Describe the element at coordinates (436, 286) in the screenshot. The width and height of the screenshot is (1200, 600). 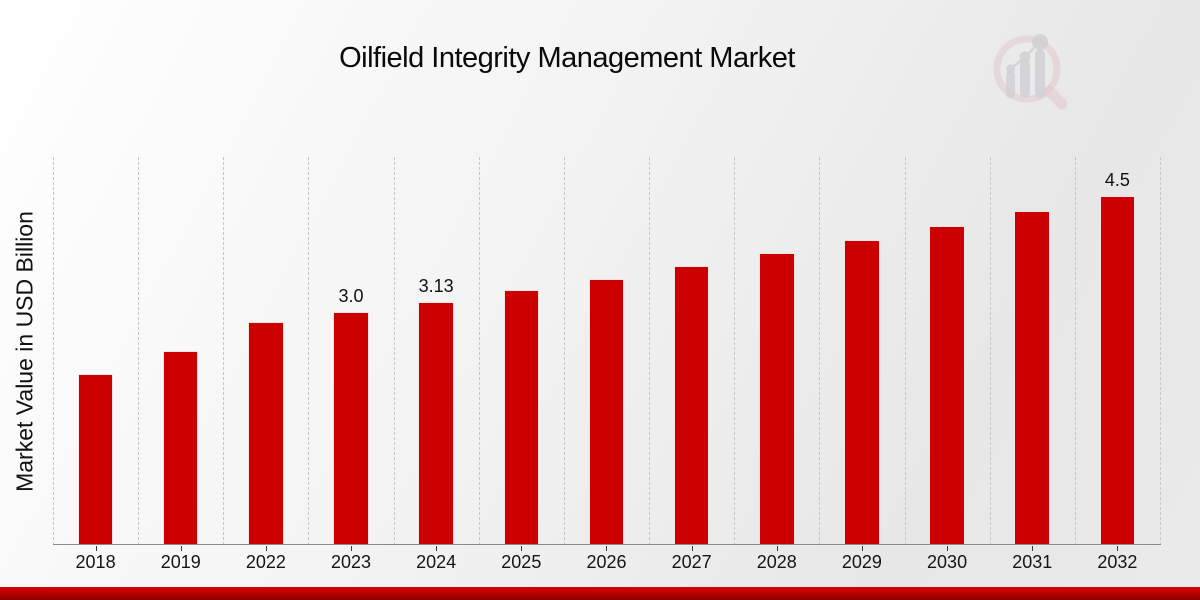
I see `bar-value-label-2024: 3.13` at that location.